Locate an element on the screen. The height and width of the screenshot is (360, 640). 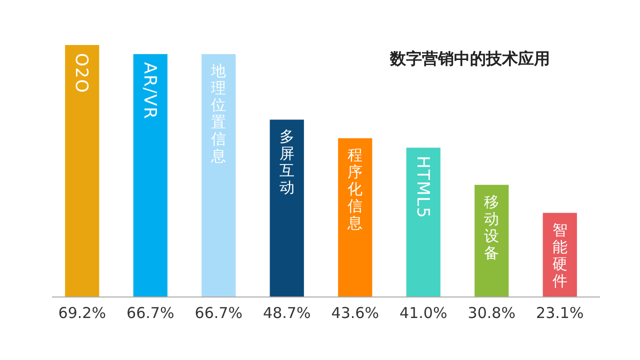
data-label: 69.2% is located at coordinates (82, 313).